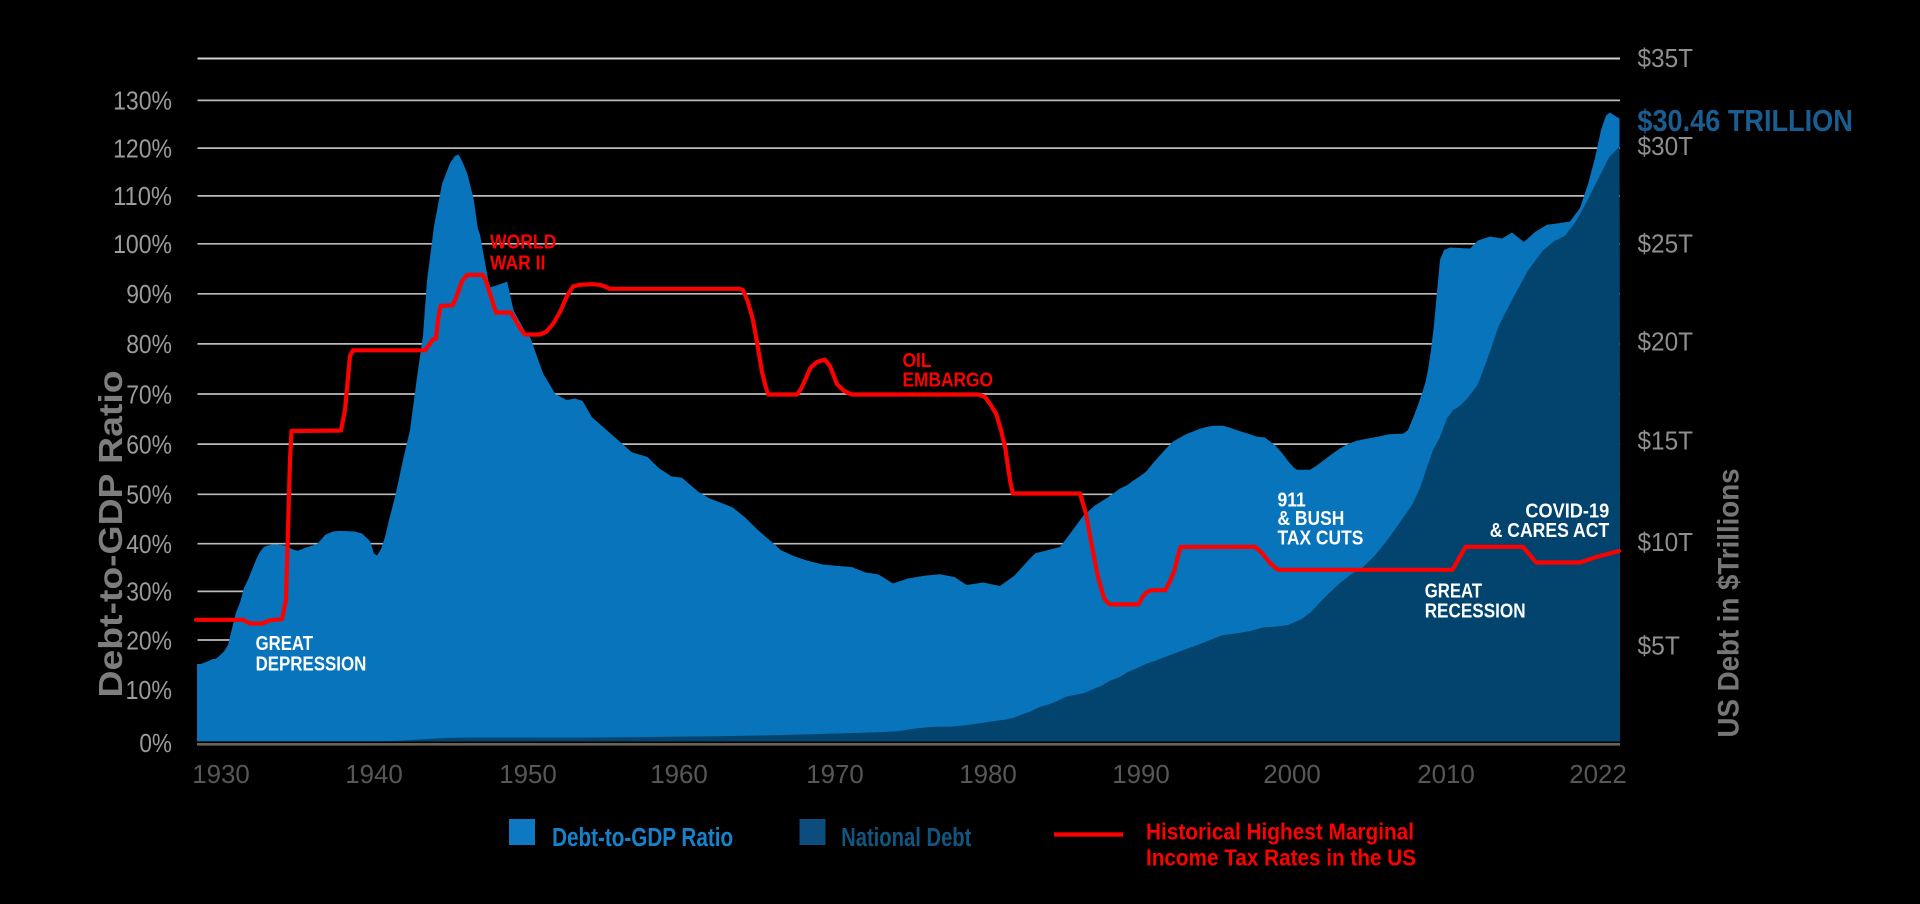 The width and height of the screenshot is (1920, 904). I want to click on svg-text: 1970, so click(835, 774).